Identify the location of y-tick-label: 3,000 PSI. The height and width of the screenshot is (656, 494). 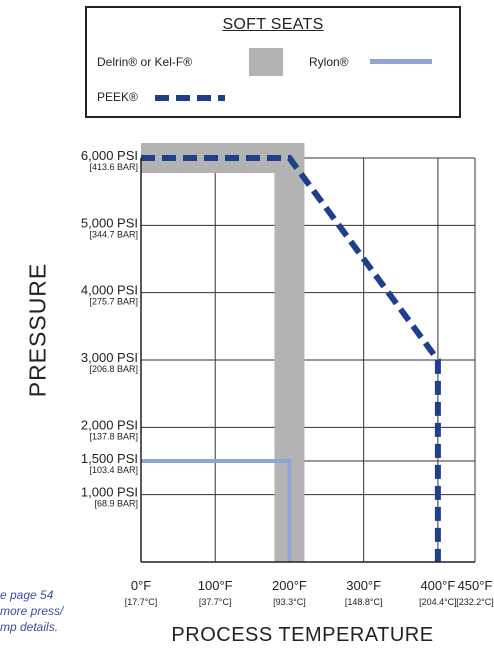
(109, 357).